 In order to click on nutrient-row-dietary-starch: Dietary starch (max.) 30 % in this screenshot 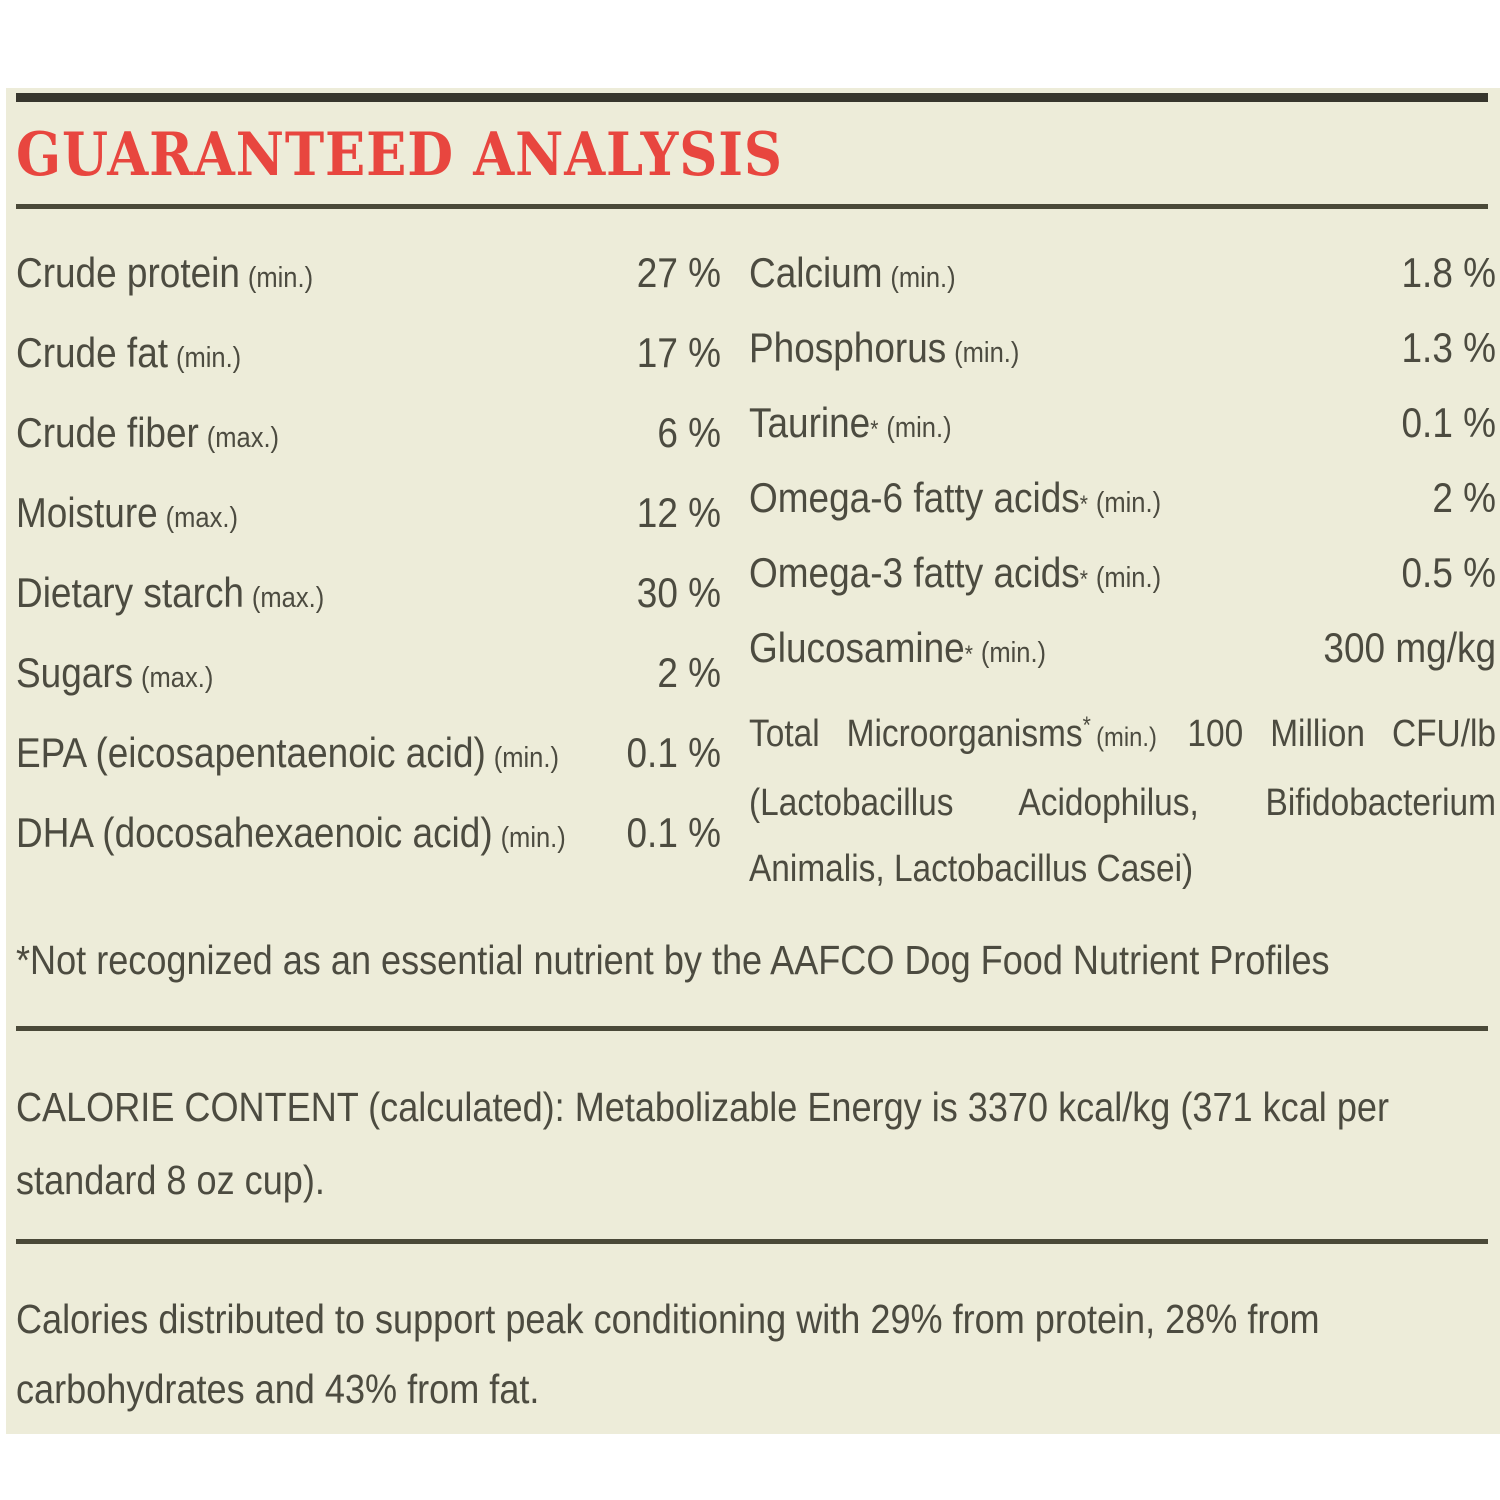, I will do `click(368, 607)`.